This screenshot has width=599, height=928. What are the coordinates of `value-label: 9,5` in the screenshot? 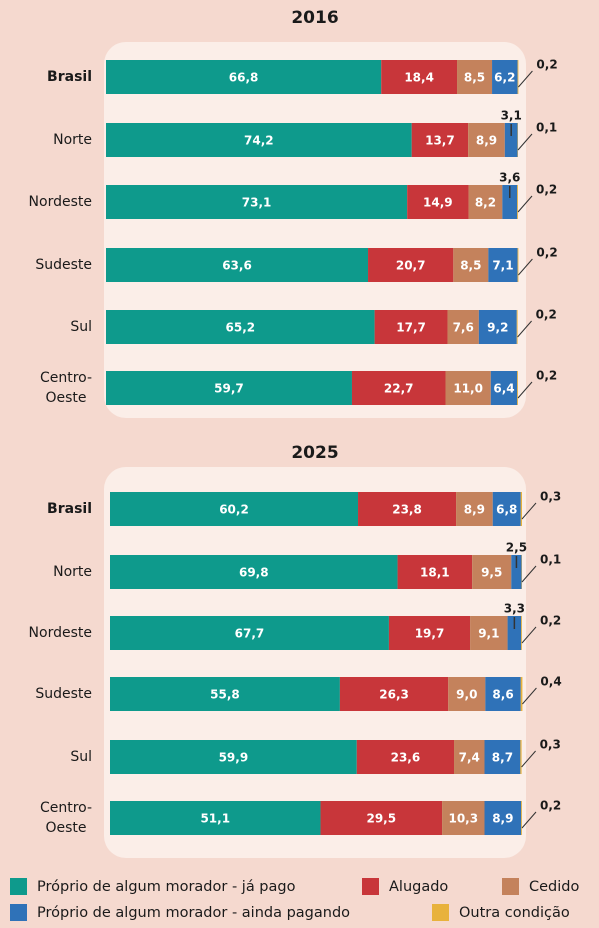 It's located at (491, 573).